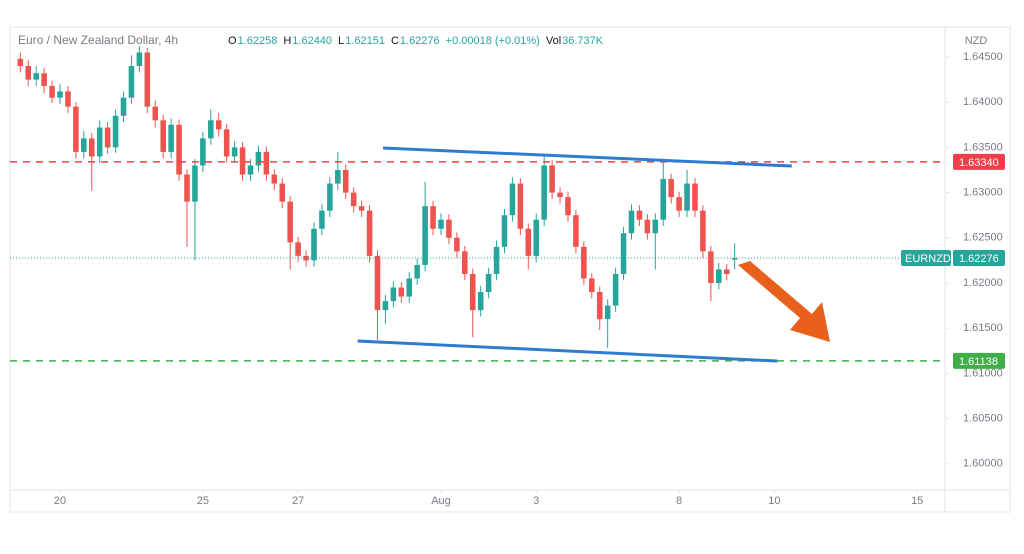  I want to click on ohlc-value: 1.62151, so click(365, 41).